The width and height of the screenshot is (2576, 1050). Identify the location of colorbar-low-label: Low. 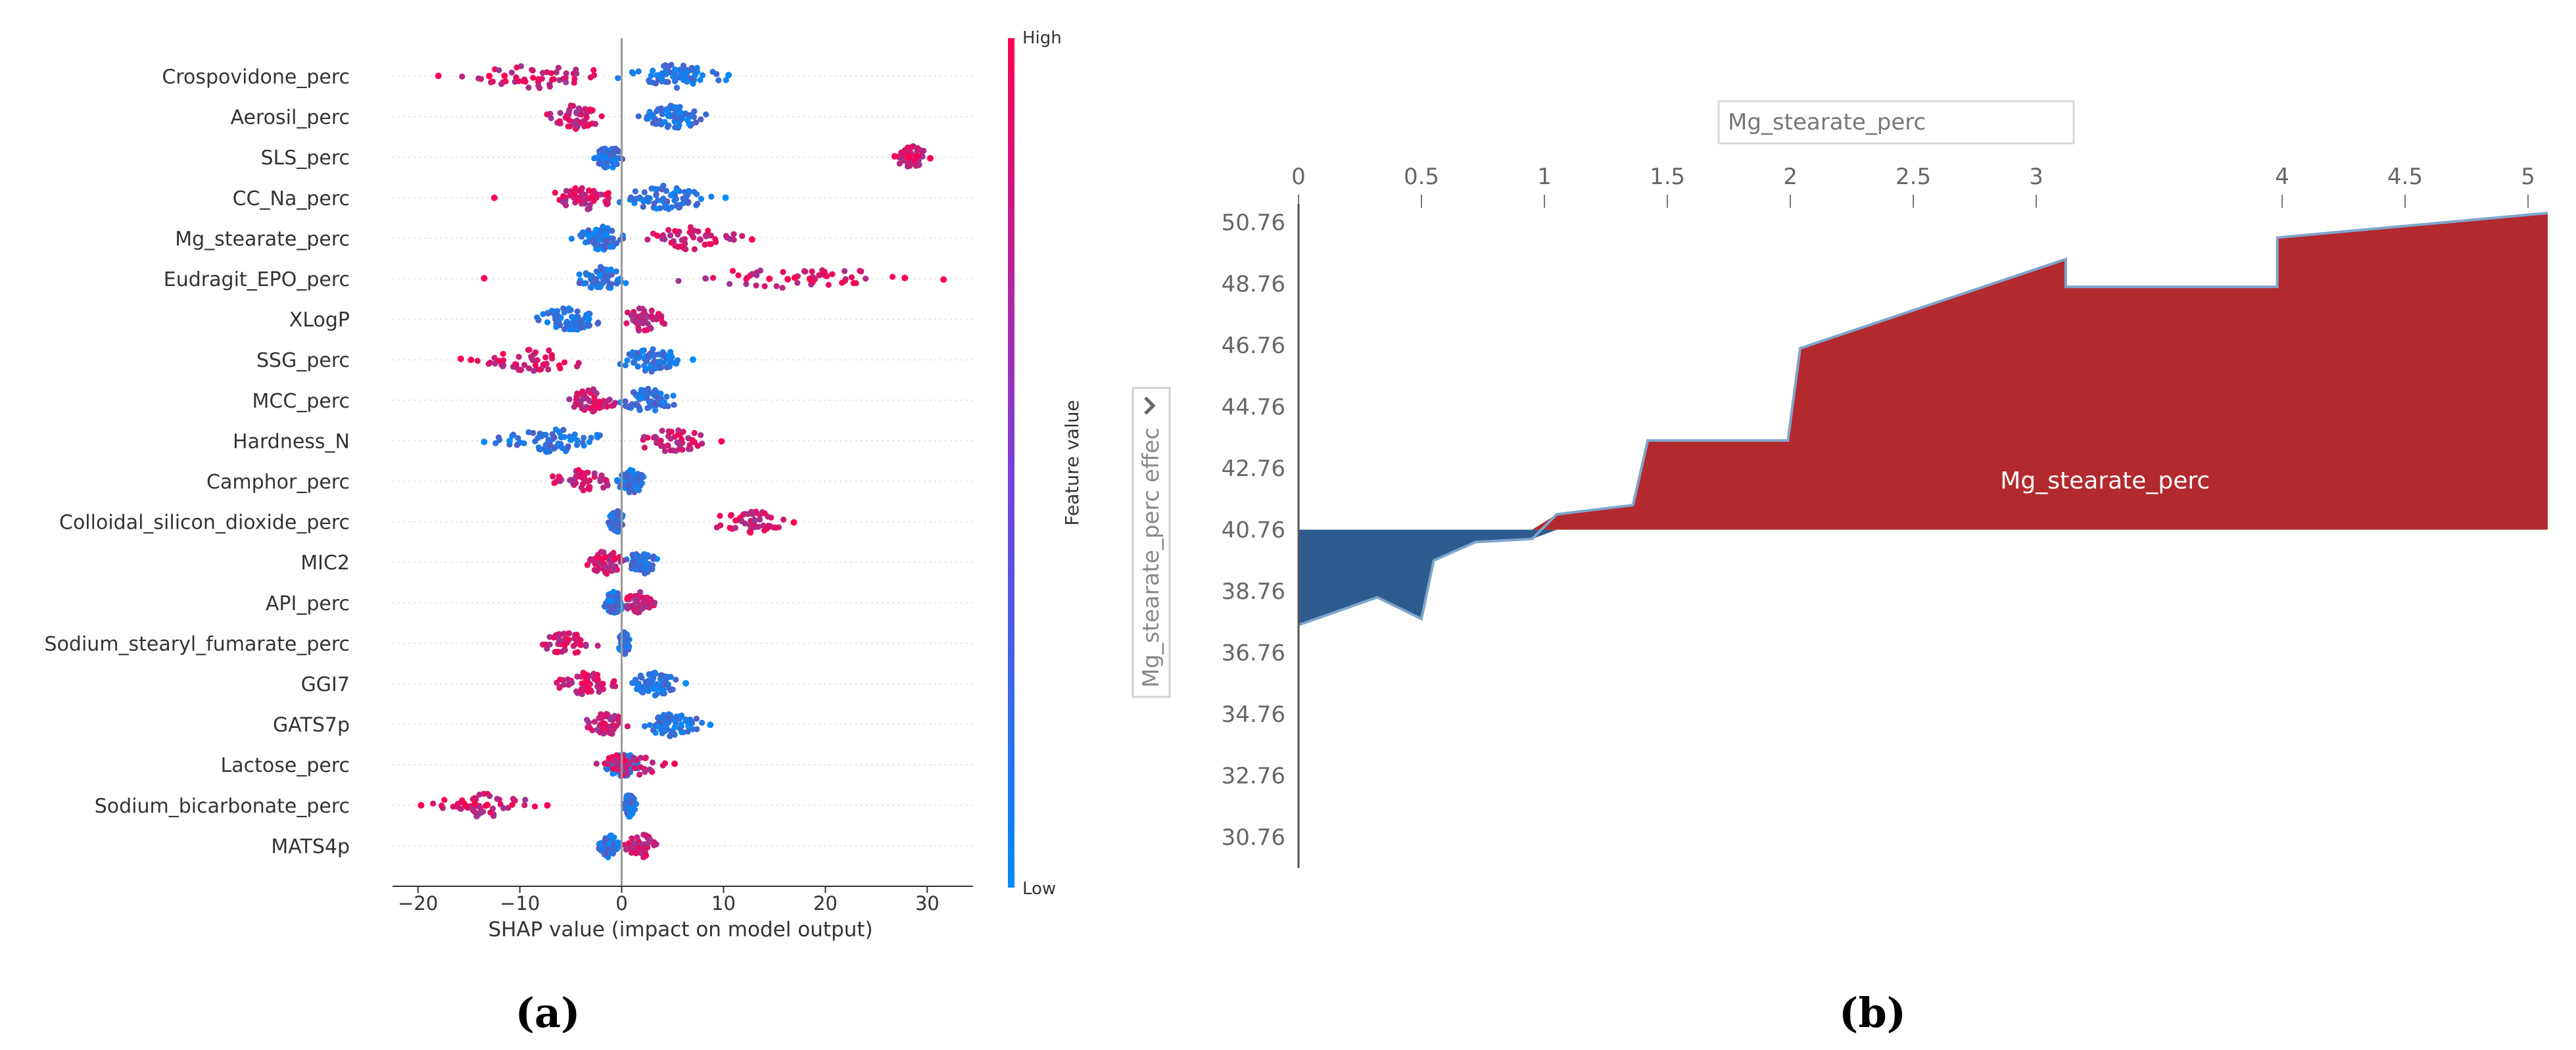
(1039, 889).